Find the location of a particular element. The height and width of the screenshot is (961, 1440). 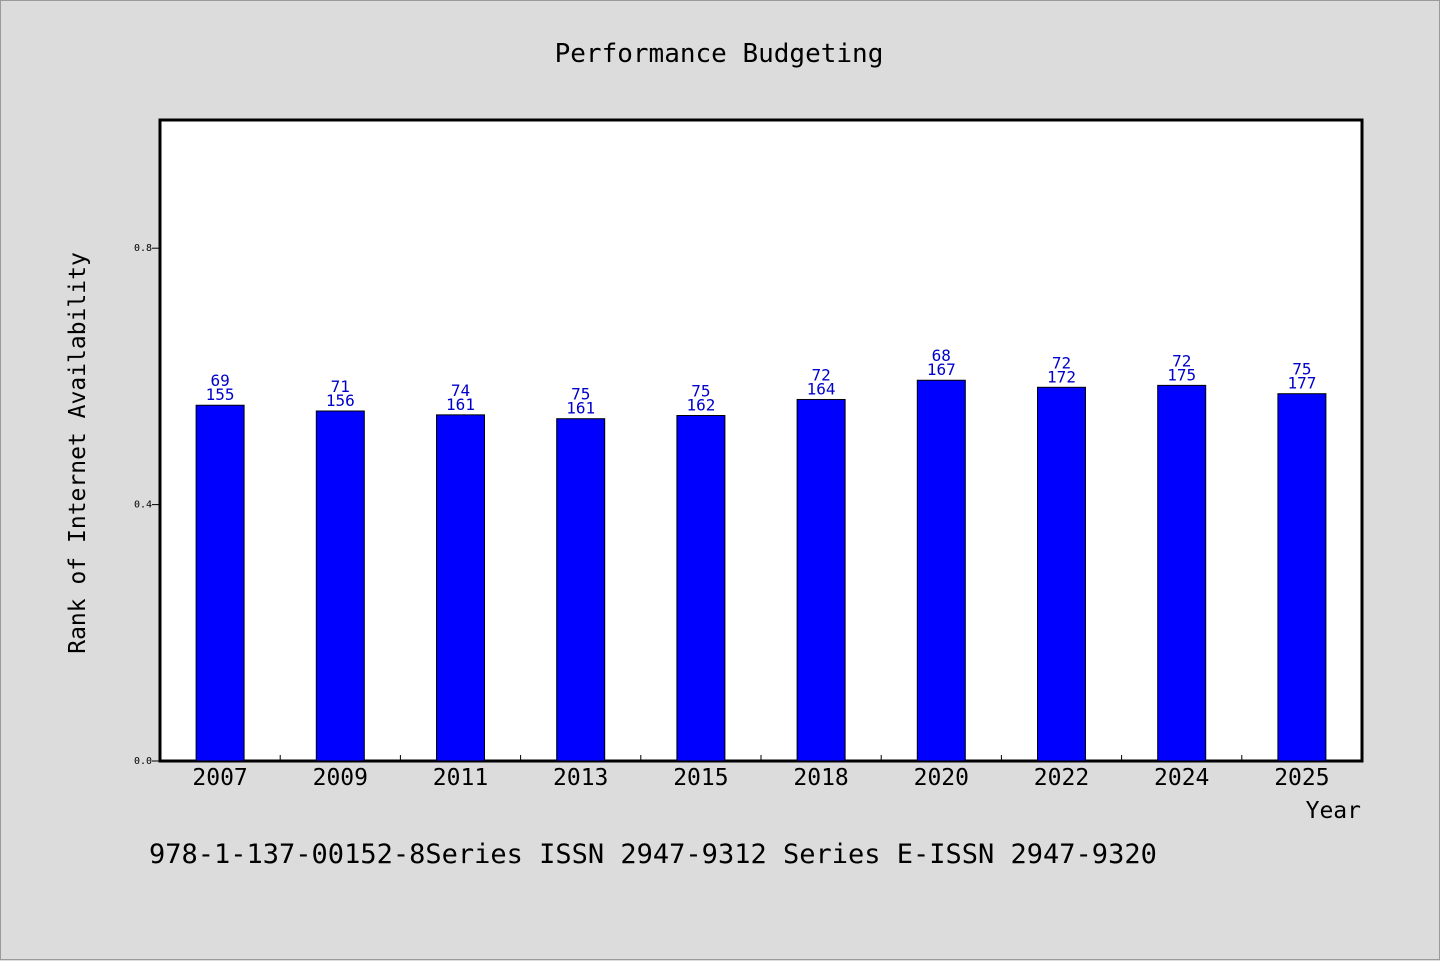

bar-label-top: 68 is located at coordinates (941, 355).